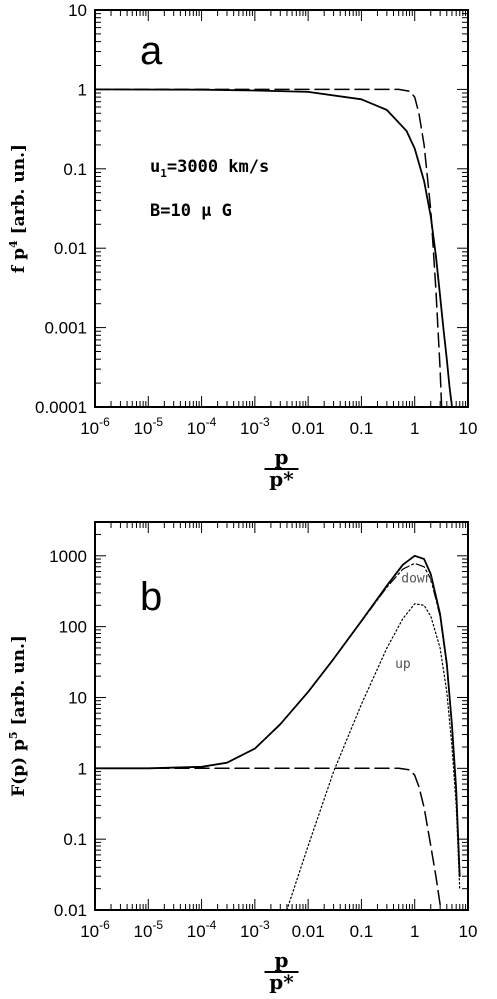 The image size is (497, 999). I want to click on y-axis-label-sup: 4, so click(13, 244).